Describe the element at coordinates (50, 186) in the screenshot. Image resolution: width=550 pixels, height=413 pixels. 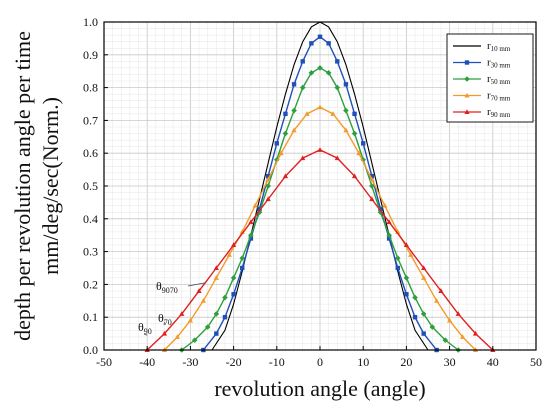
I see `y-axis-title-line: mm/deg/sec(Norm.)` at that location.